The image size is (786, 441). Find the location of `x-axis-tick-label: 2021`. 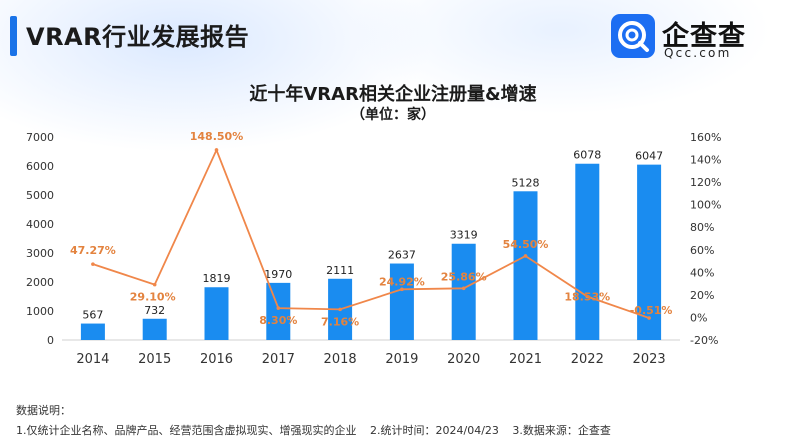

x-axis-tick-label: 2021 is located at coordinates (525, 359).